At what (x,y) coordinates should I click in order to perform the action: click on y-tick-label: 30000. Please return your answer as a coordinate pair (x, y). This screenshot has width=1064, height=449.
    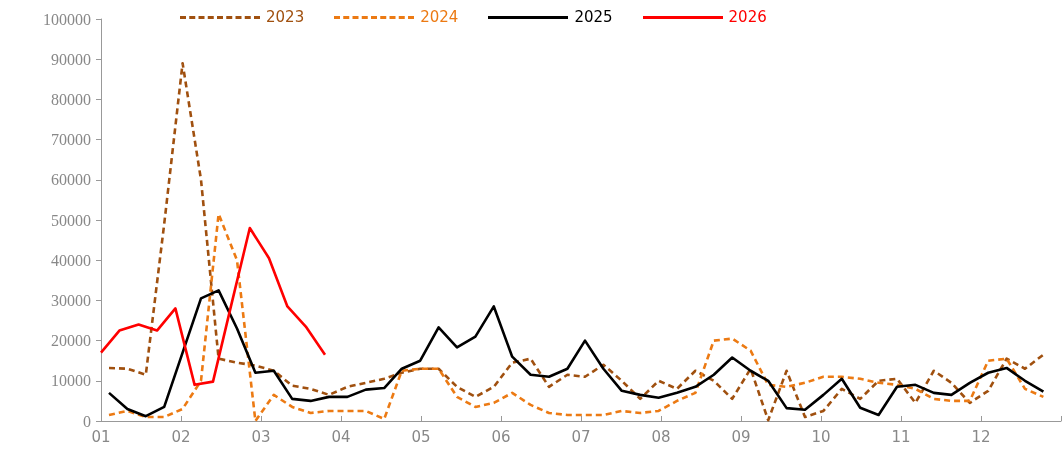
    Looking at the image, I should click on (71, 300).